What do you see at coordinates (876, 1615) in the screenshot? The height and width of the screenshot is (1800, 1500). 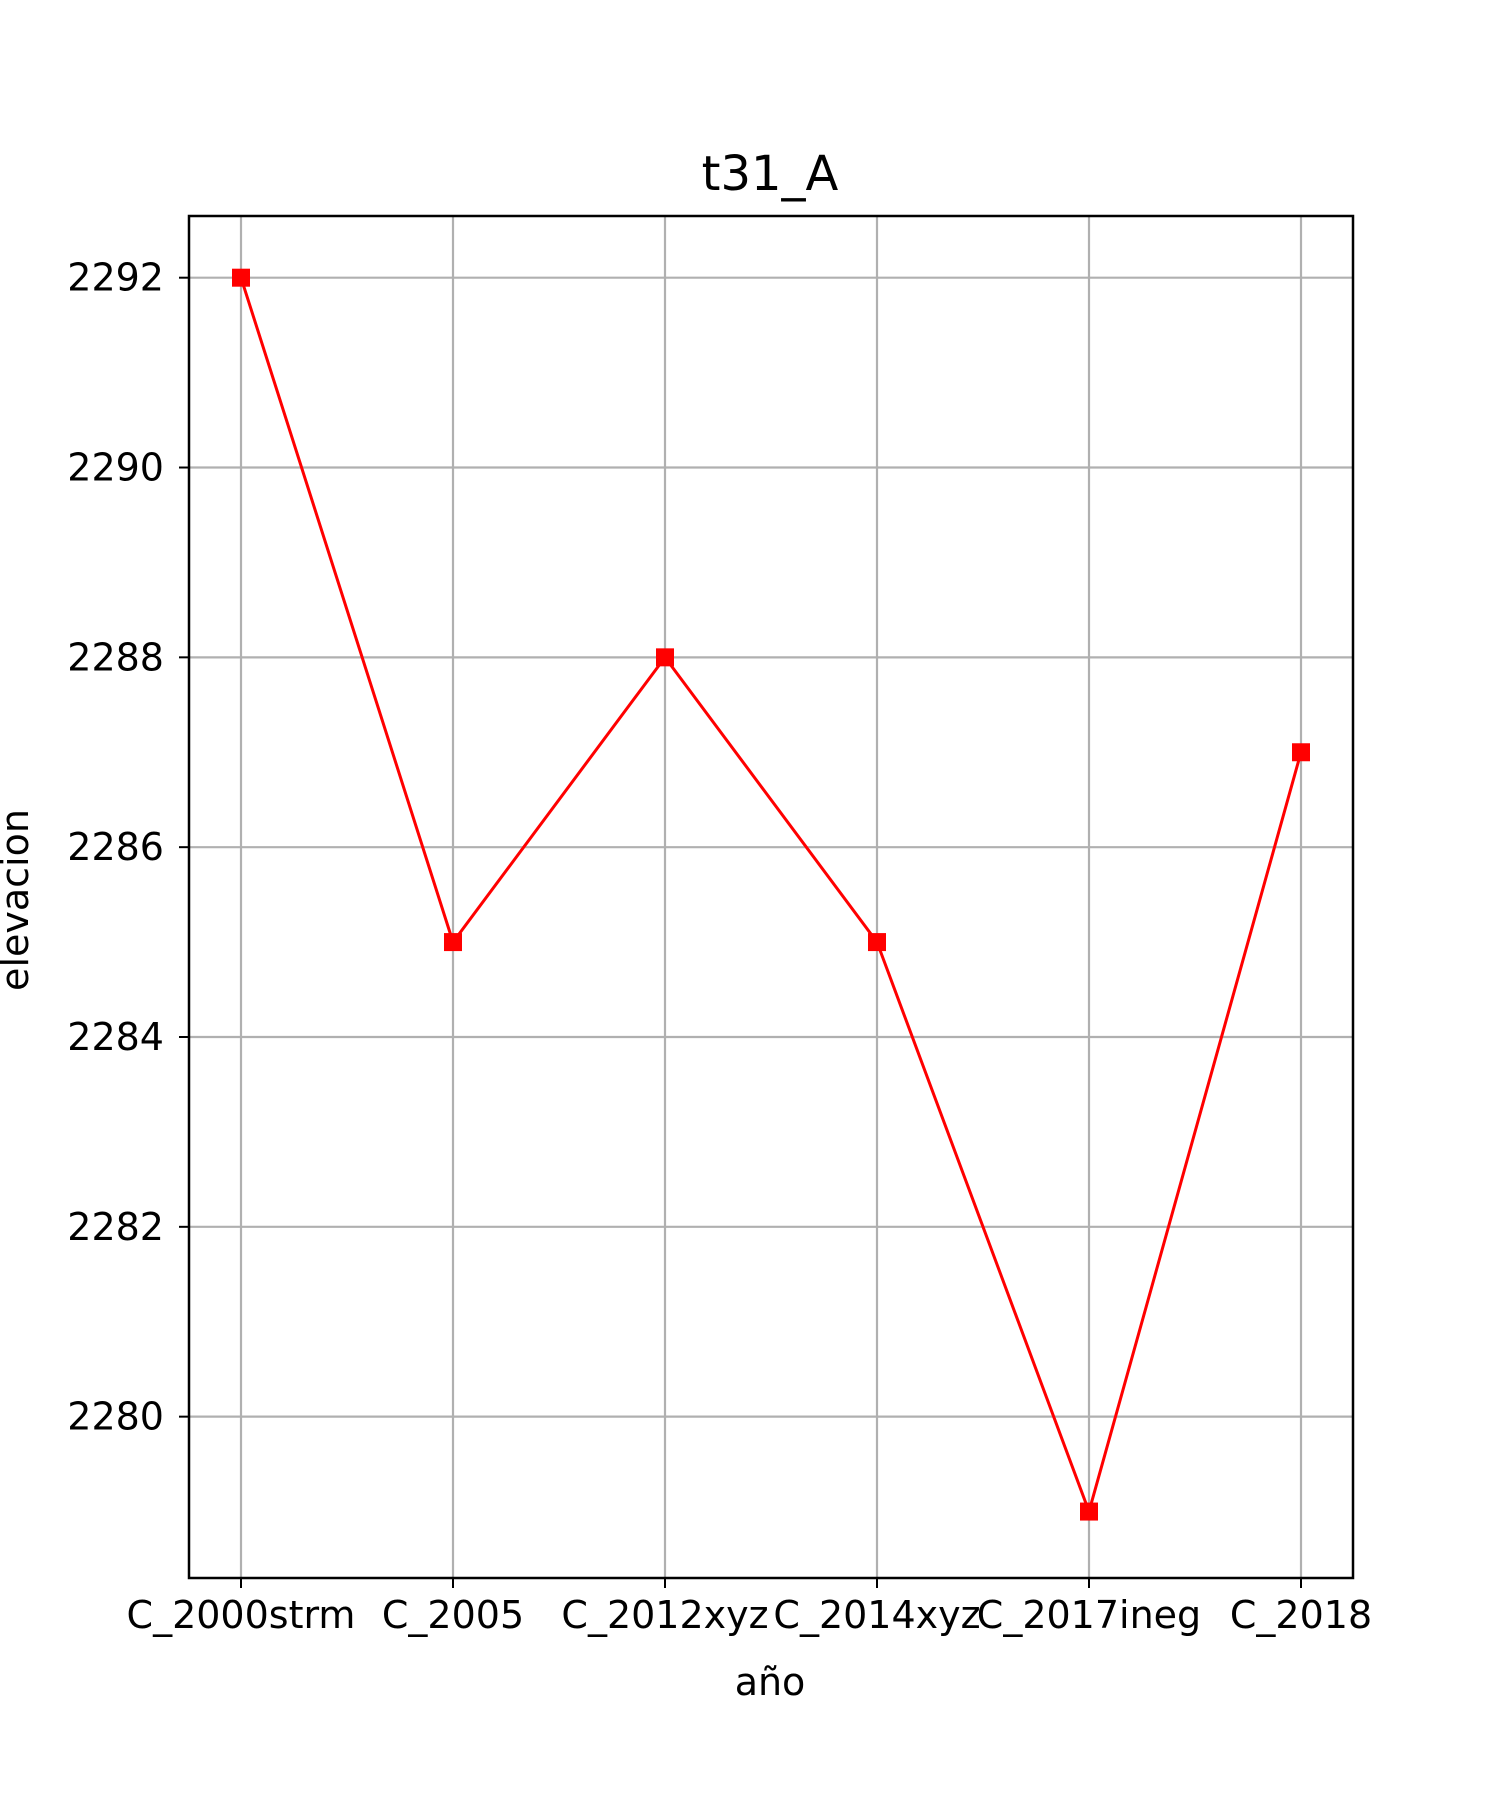 I see `x-tick-label: C_2014xyz` at bounding box center [876, 1615].